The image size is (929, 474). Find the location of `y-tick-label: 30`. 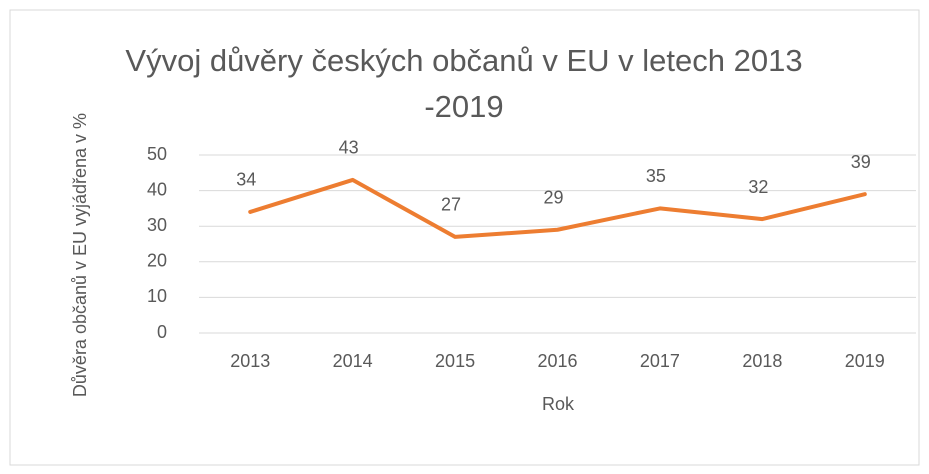

y-tick-label: 30 is located at coordinates (157, 225).